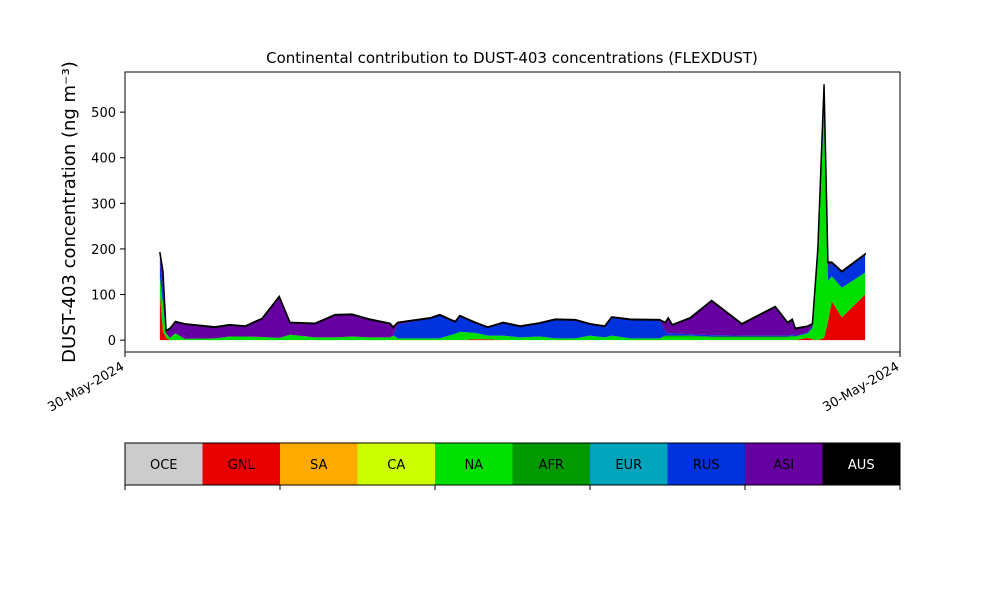 Image resolution: width=1000 pixels, height=600 pixels. What do you see at coordinates (69, 212) in the screenshot?
I see `y-axis-label: DUST-403 concentration (ng m⁻³)` at bounding box center [69, 212].